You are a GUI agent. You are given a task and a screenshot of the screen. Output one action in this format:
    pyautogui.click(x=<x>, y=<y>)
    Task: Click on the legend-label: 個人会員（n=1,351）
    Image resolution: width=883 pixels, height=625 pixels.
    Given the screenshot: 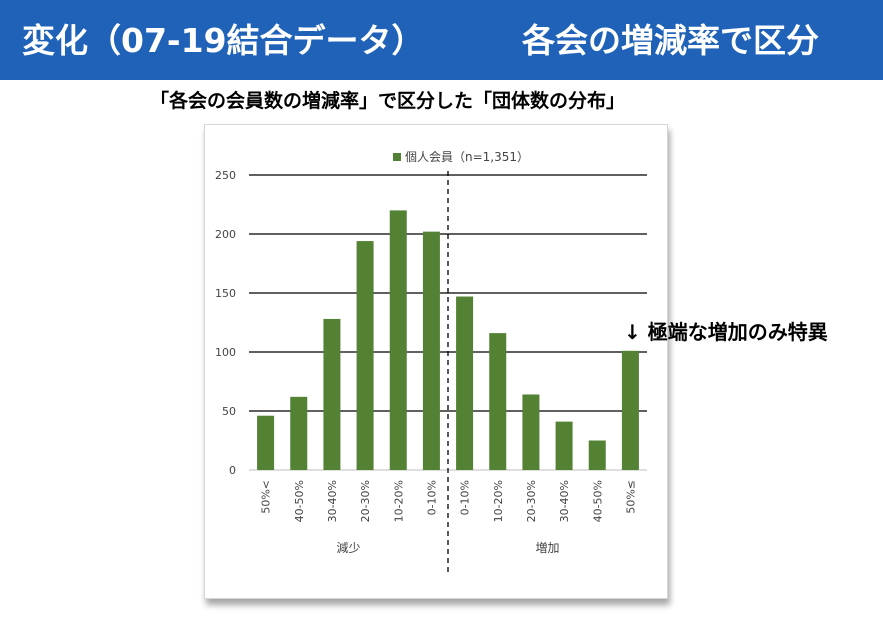 What is the action you would take?
    pyautogui.click(x=467, y=157)
    